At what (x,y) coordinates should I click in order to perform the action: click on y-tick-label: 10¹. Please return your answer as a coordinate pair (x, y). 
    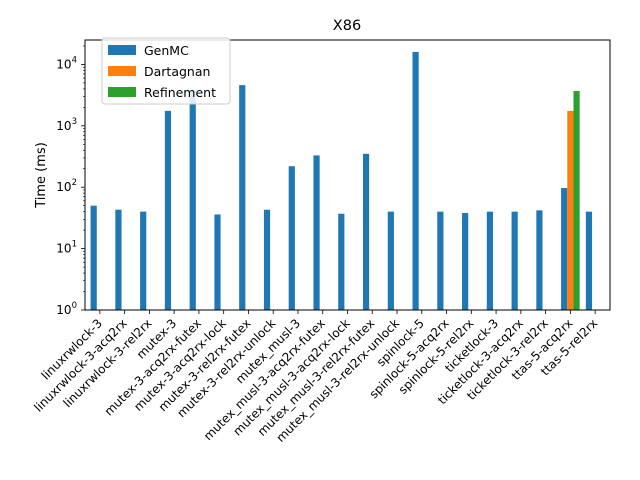
    Looking at the image, I should click on (66, 248).